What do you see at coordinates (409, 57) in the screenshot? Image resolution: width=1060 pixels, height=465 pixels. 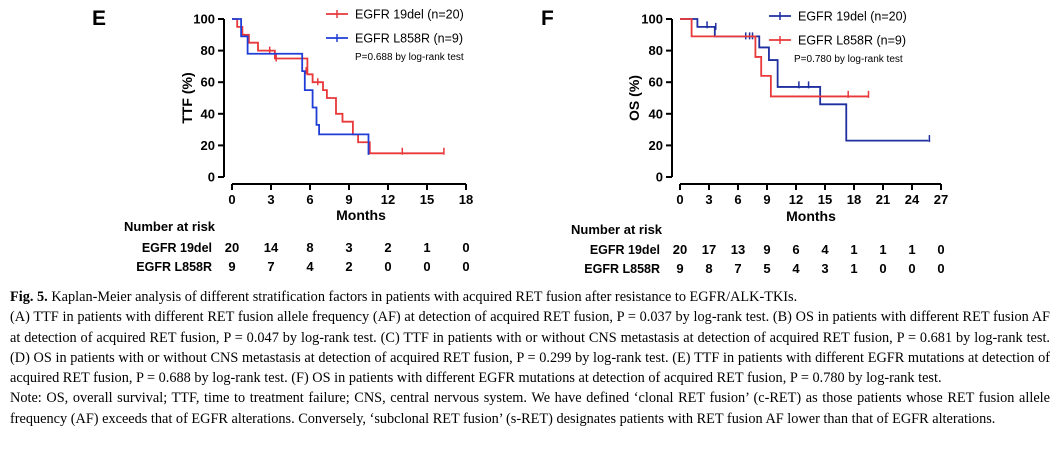 I see `panel-e-pvalue: P=0.688 by log-rank test` at bounding box center [409, 57].